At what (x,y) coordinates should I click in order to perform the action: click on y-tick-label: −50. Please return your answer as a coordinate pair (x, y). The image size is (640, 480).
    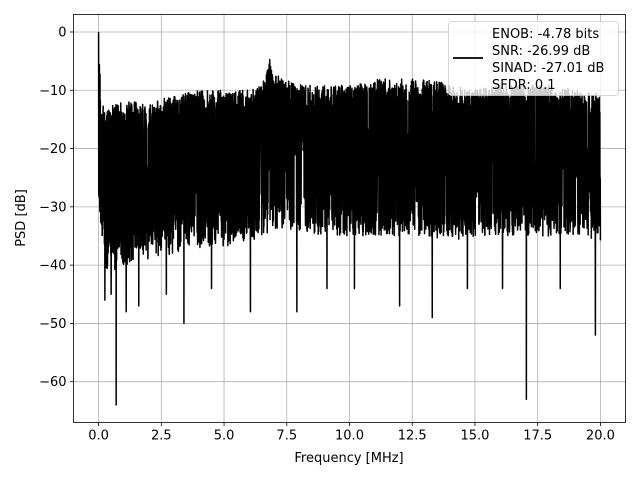
    Looking at the image, I should click on (52, 324).